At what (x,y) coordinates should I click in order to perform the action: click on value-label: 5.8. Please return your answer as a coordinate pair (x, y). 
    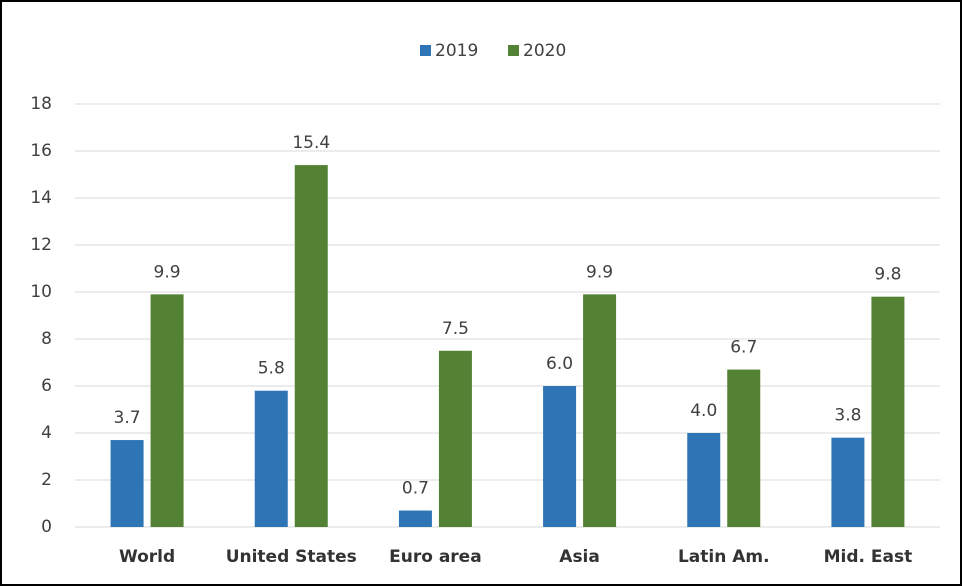
    Looking at the image, I should click on (271, 369).